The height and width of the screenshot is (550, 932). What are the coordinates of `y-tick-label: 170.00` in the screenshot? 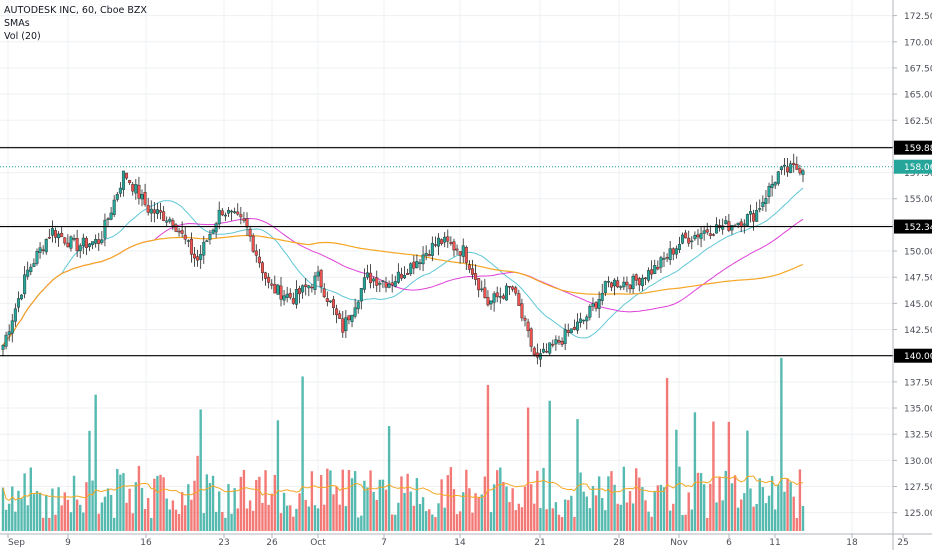 It's located at (918, 43).